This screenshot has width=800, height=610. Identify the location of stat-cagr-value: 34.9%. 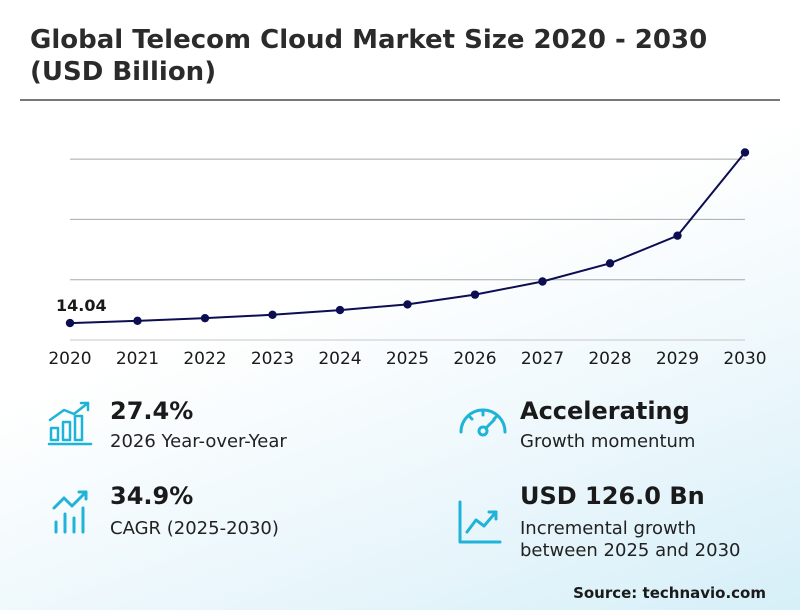
(152, 496).